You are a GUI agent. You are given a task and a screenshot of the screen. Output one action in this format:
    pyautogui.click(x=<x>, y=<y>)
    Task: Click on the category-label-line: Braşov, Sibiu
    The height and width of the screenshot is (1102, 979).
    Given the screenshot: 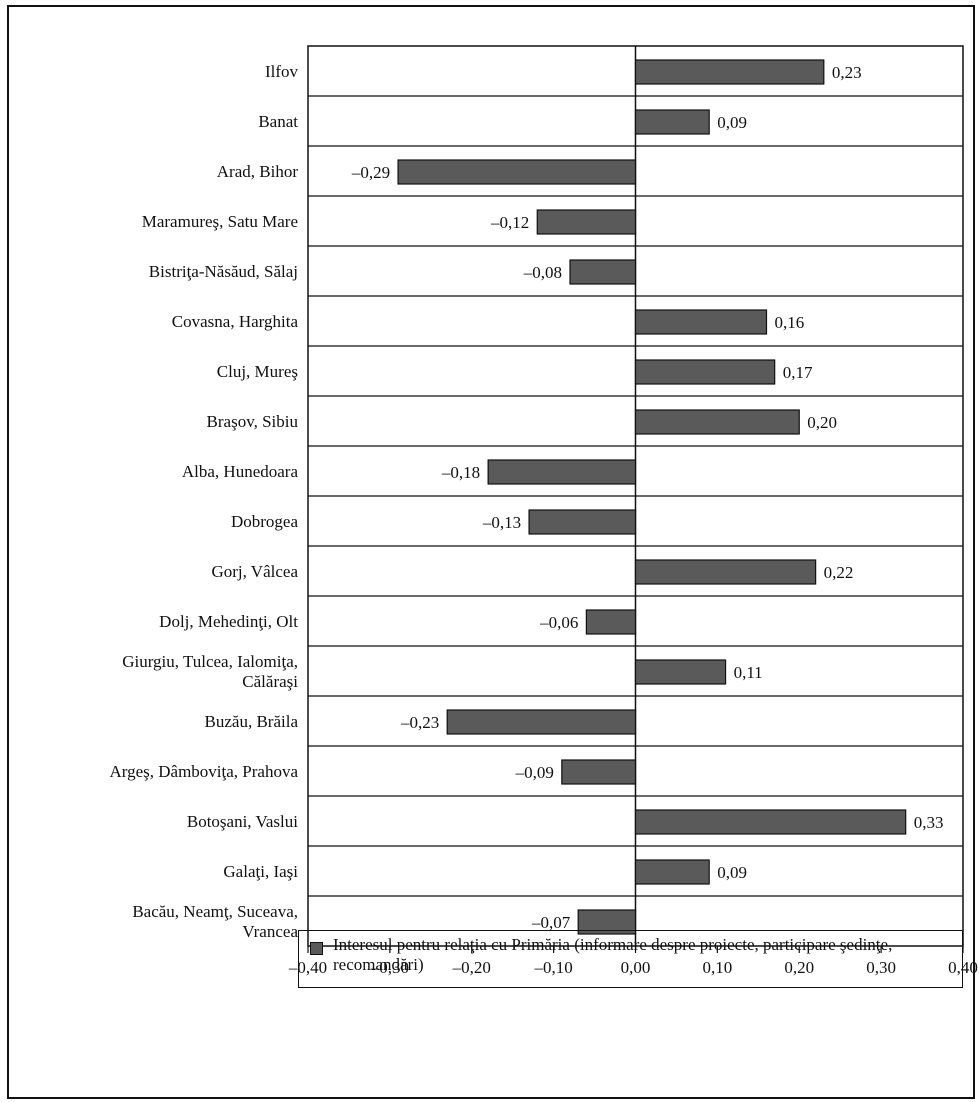 What is the action you would take?
    pyautogui.click(x=253, y=421)
    